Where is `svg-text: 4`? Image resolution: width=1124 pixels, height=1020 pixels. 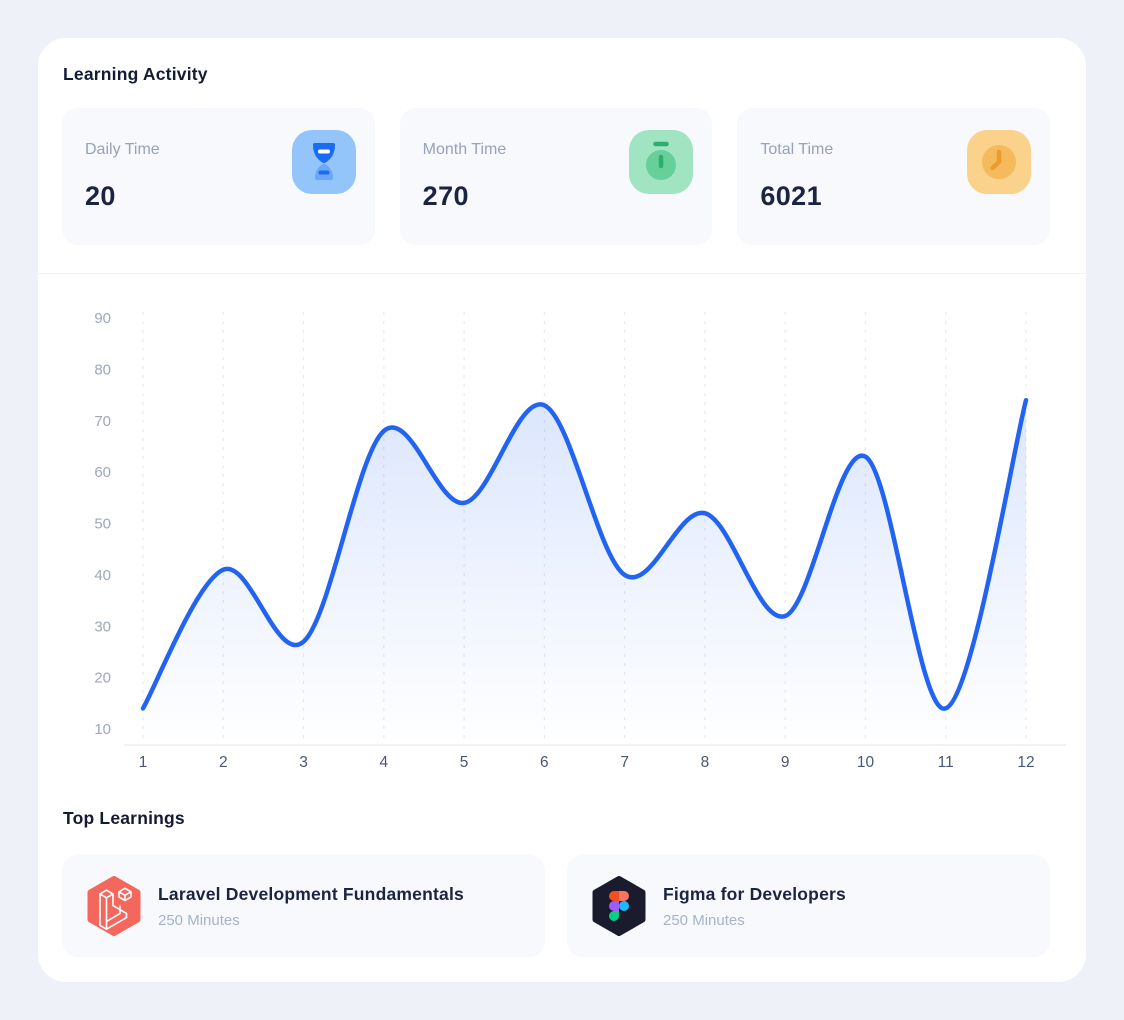
svg-text: 4 is located at coordinates (384, 762).